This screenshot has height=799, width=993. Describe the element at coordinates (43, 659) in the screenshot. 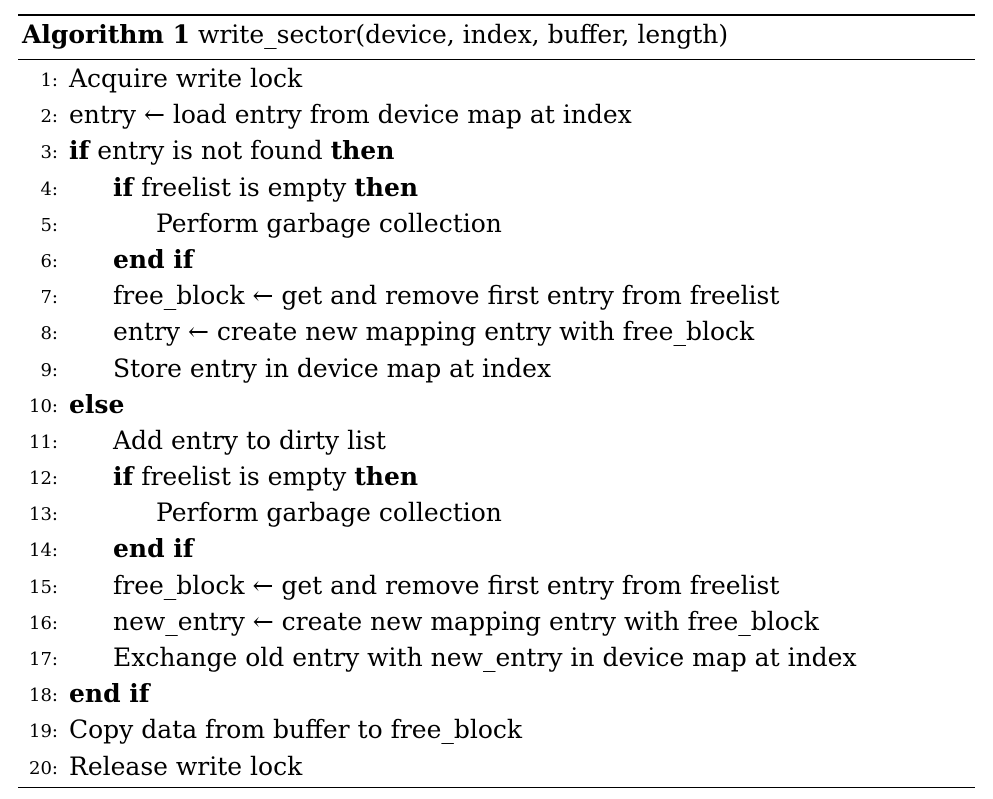

I see `line-number: 17:` at that location.